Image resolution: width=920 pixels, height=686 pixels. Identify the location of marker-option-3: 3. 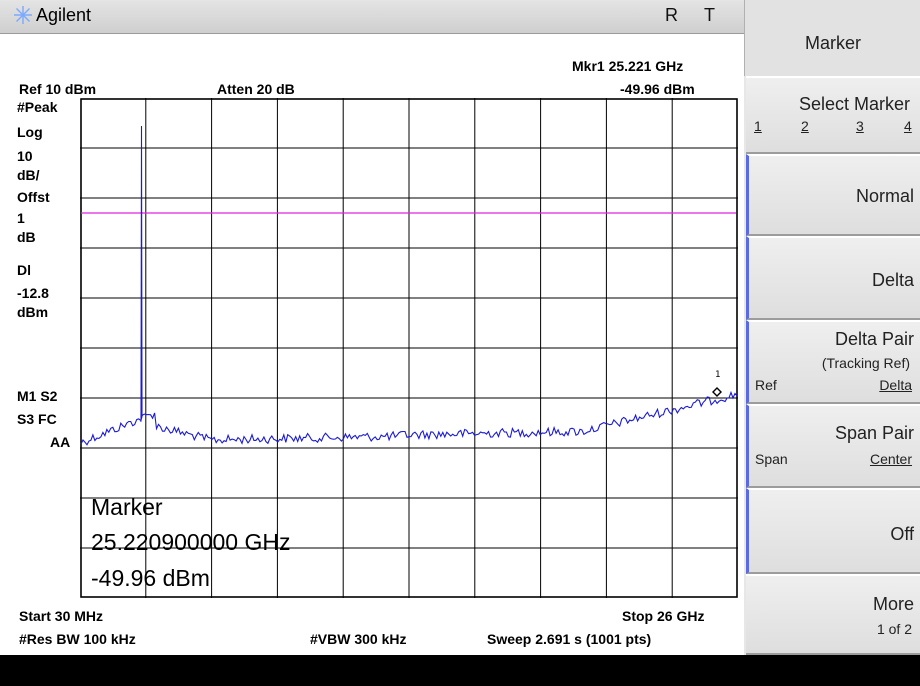
(860, 126).